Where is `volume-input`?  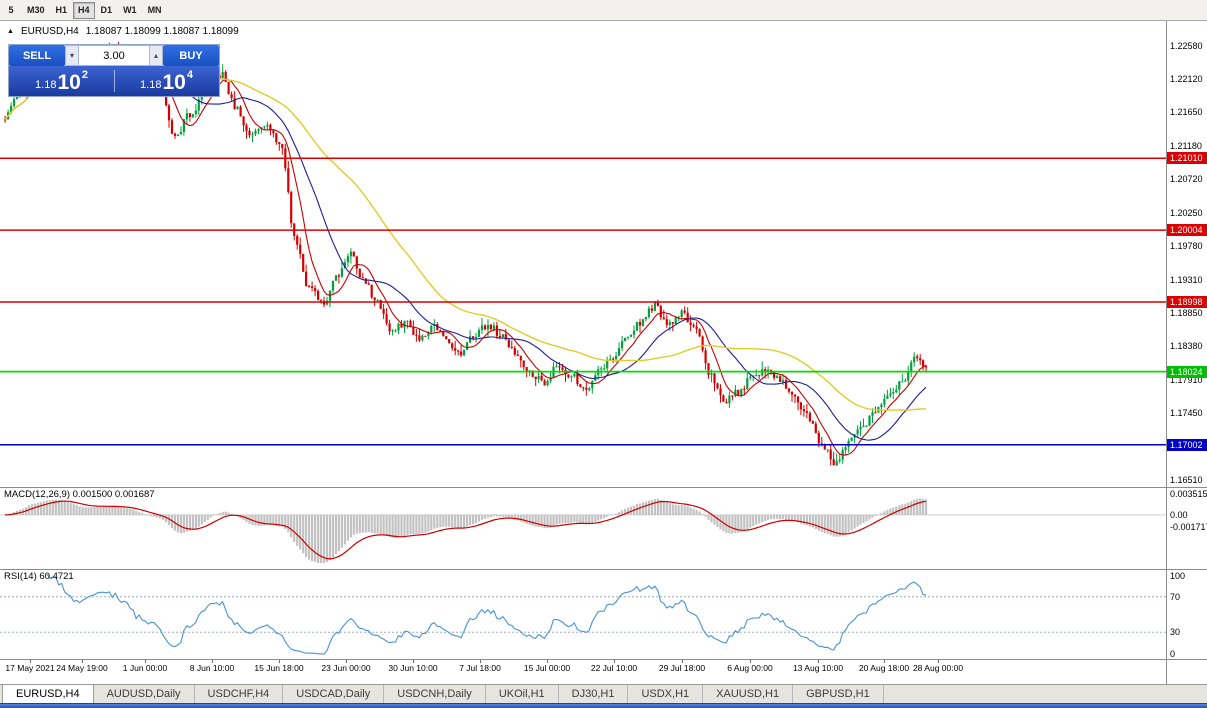
volume-input is located at coordinates (114, 55).